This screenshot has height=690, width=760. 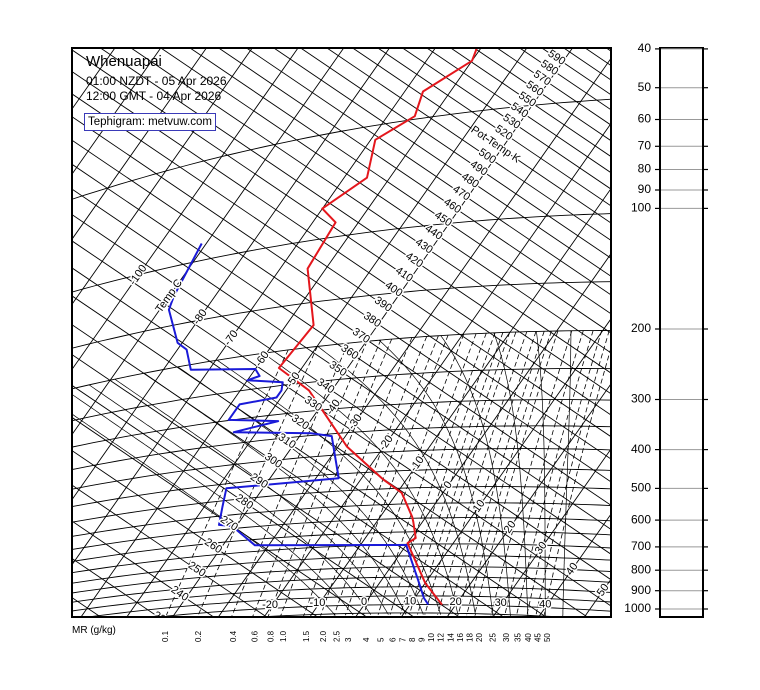 I want to click on mixing-ratio-label: 1.5, so click(x=306, y=636).